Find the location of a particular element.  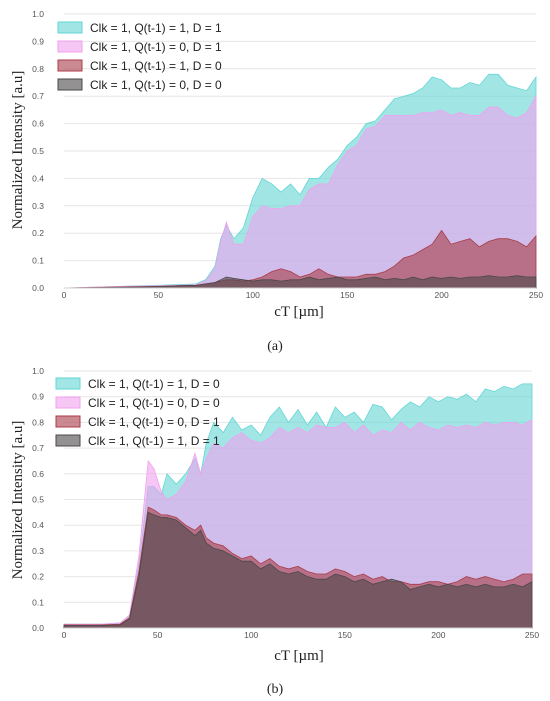

panel-caption: (b) is located at coordinates (275, 689).